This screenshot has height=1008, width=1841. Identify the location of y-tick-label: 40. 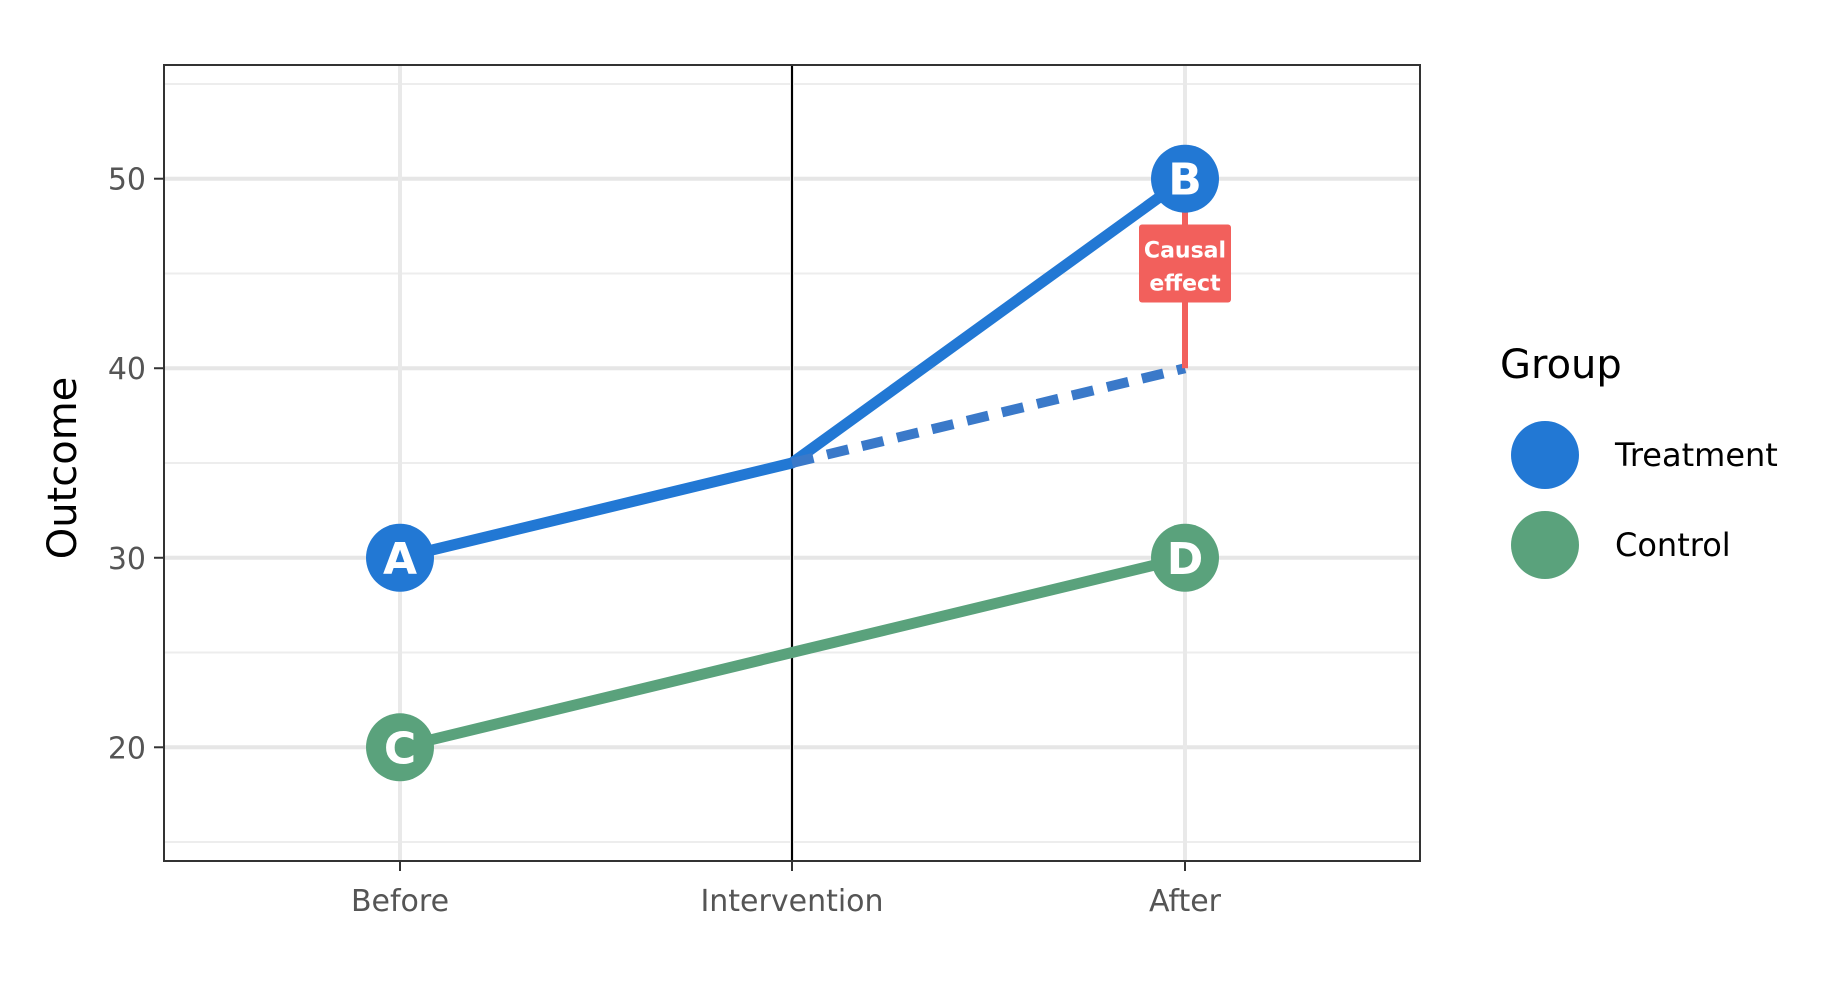
(127, 369).